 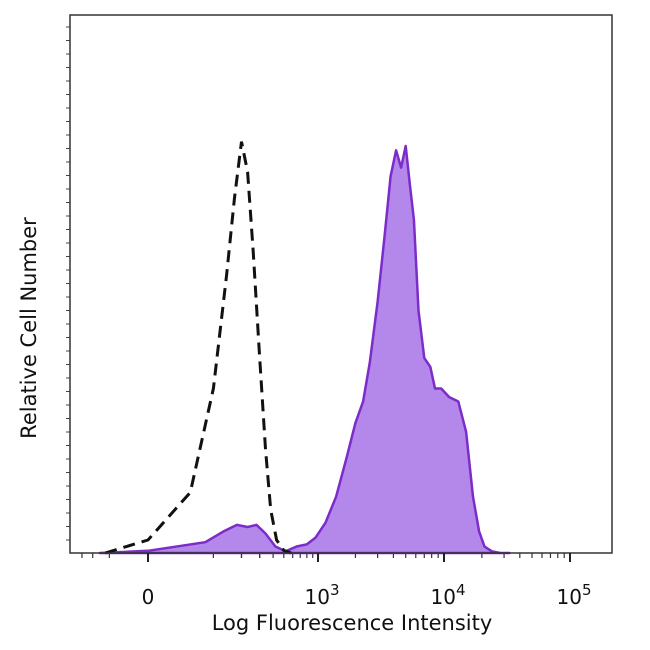 I want to click on x-tick-labels: 0 10³ 10⁴ 10⁵, so click(x=367, y=595).